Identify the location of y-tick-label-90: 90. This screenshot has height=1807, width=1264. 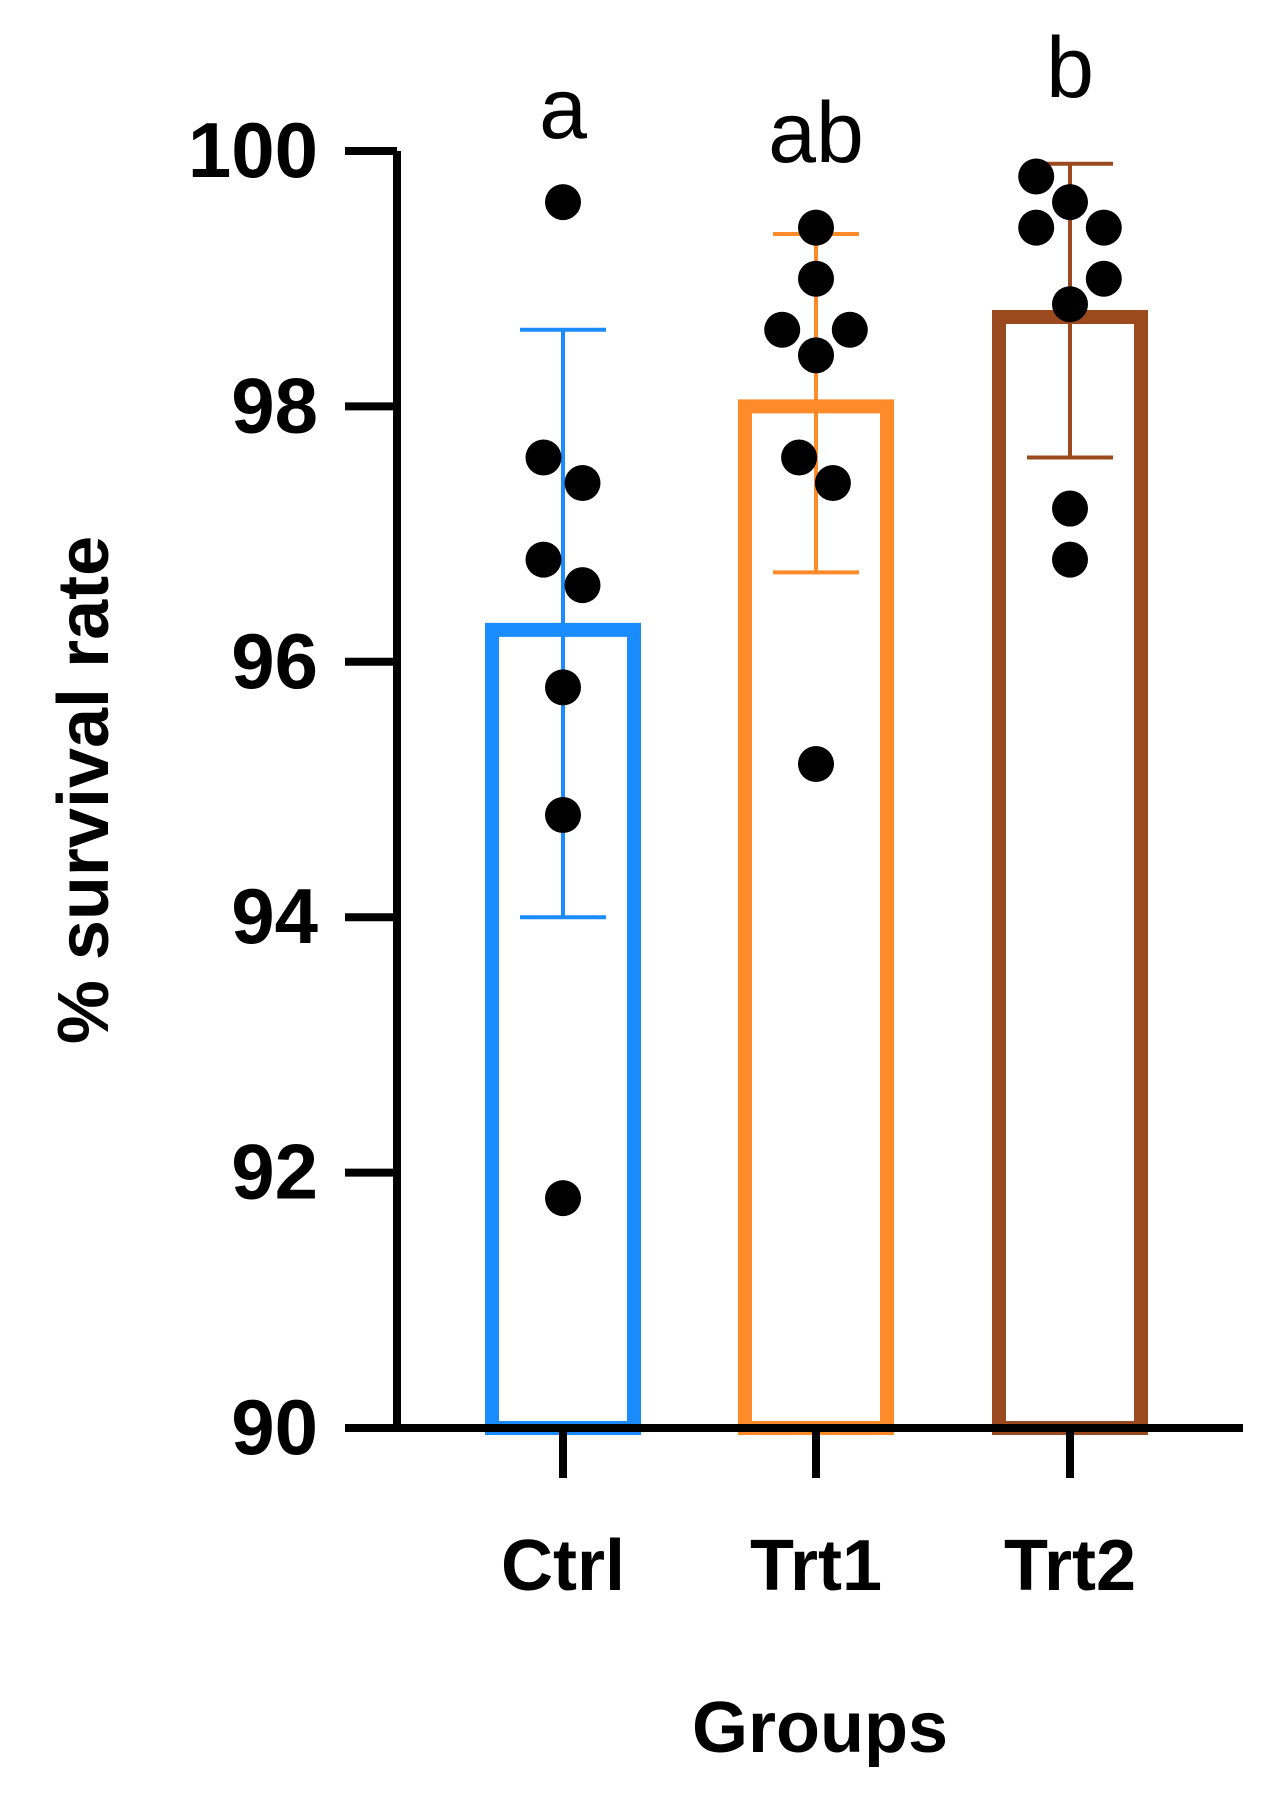
(274, 1427).